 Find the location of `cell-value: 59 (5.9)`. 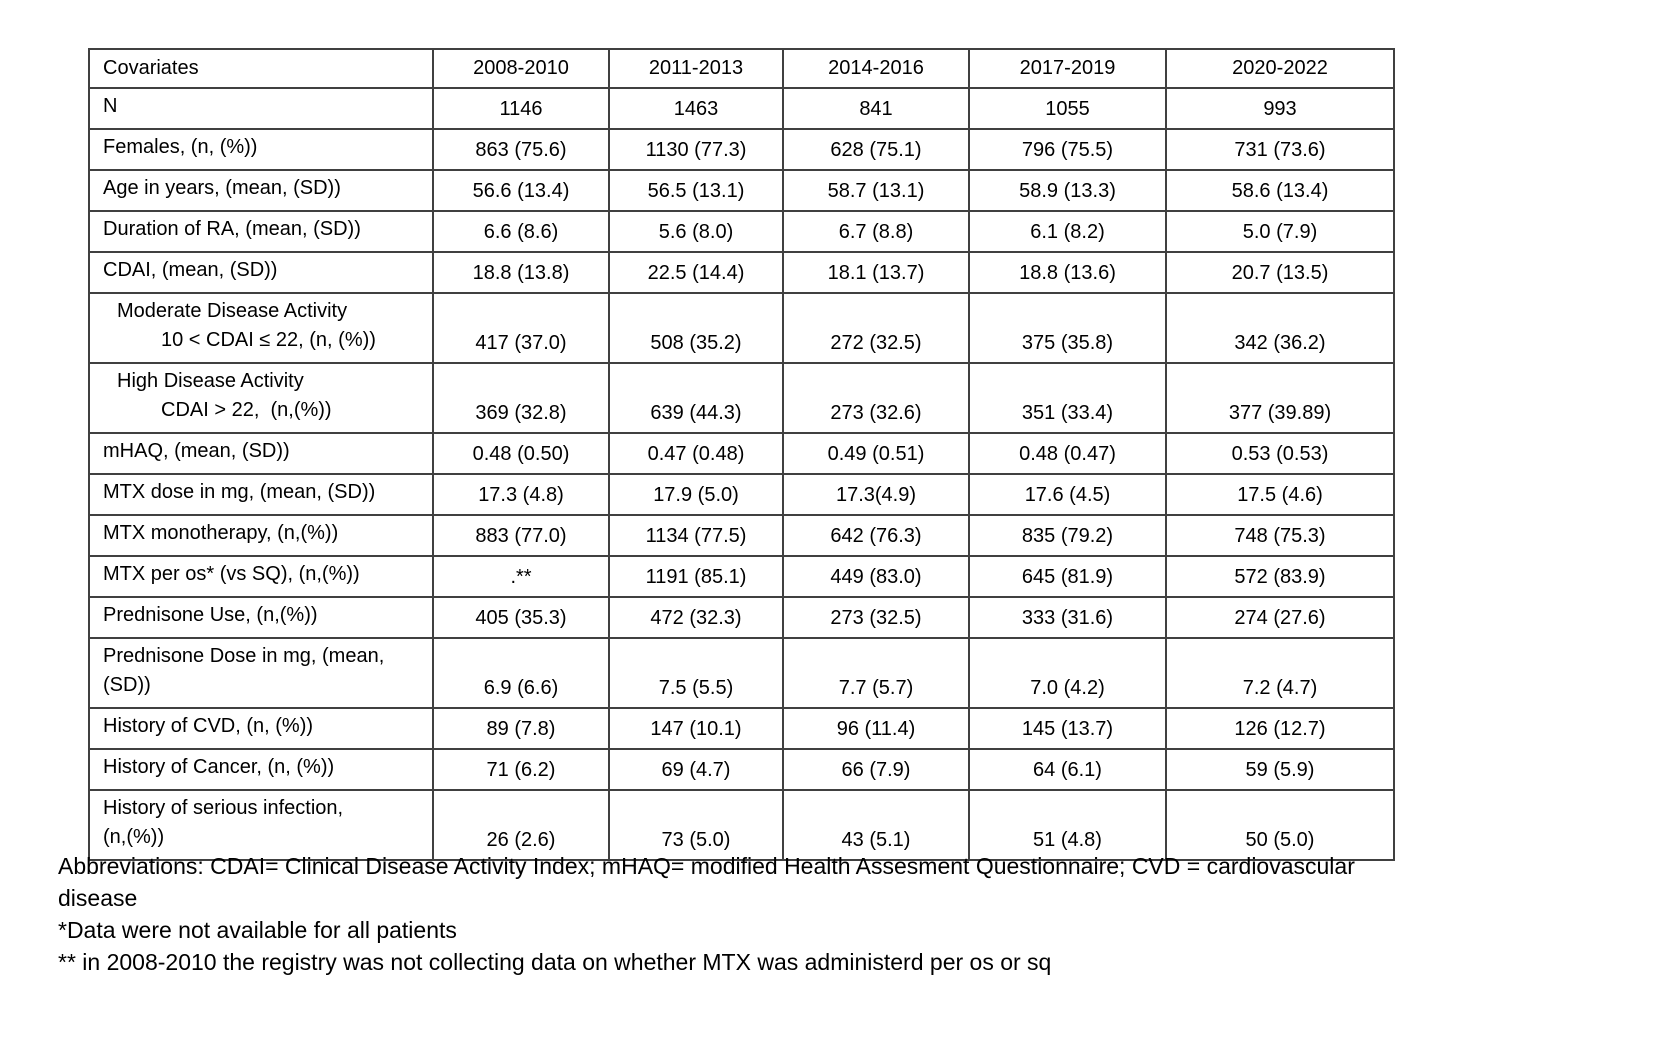

cell-value: 59 (5.9) is located at coordinates (1280, 769).